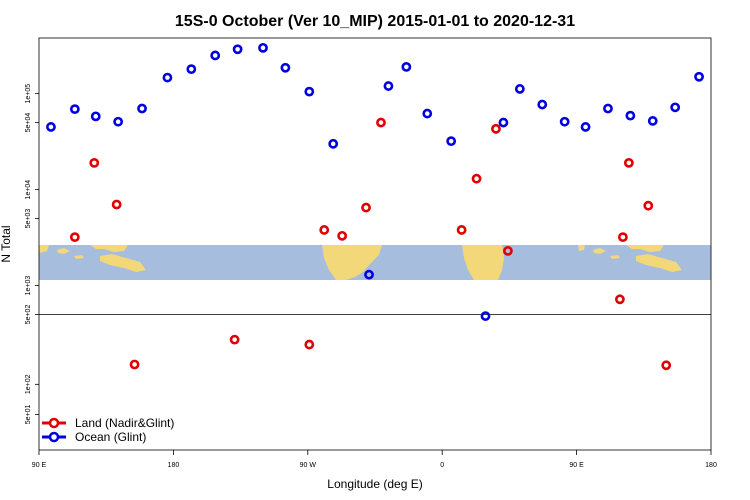 The width and height of the screenshot is (750, 500). I want to click on y-tick-label: 1e+04, so click(28, 190).